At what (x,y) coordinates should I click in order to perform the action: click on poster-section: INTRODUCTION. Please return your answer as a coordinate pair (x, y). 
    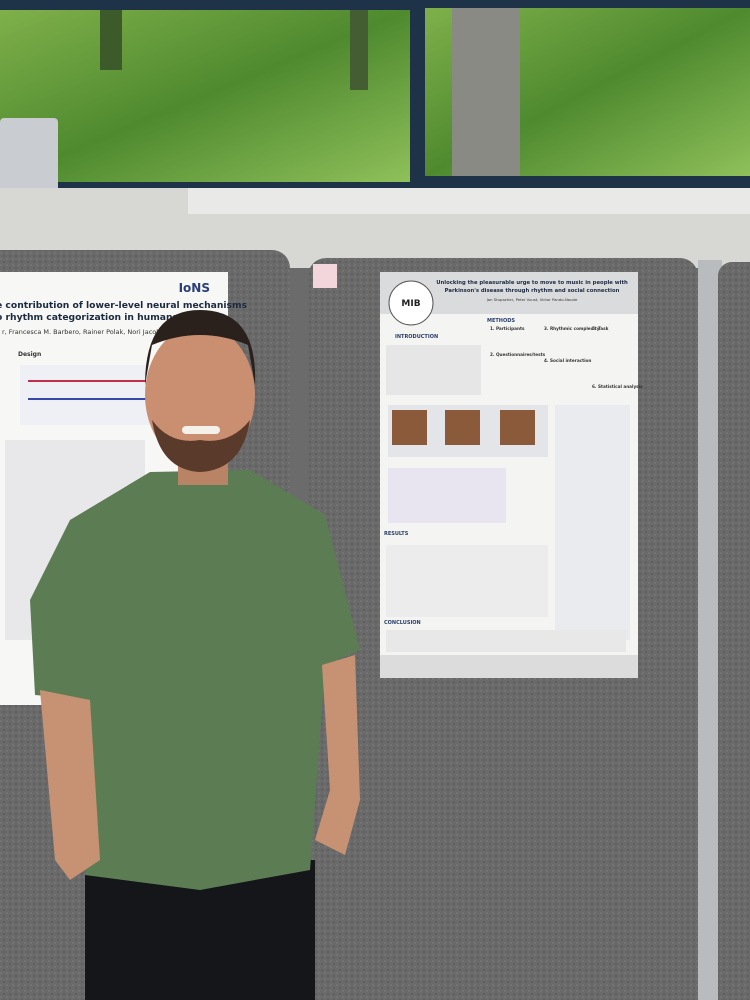
    Looking at the image, I should click on (416, 337).